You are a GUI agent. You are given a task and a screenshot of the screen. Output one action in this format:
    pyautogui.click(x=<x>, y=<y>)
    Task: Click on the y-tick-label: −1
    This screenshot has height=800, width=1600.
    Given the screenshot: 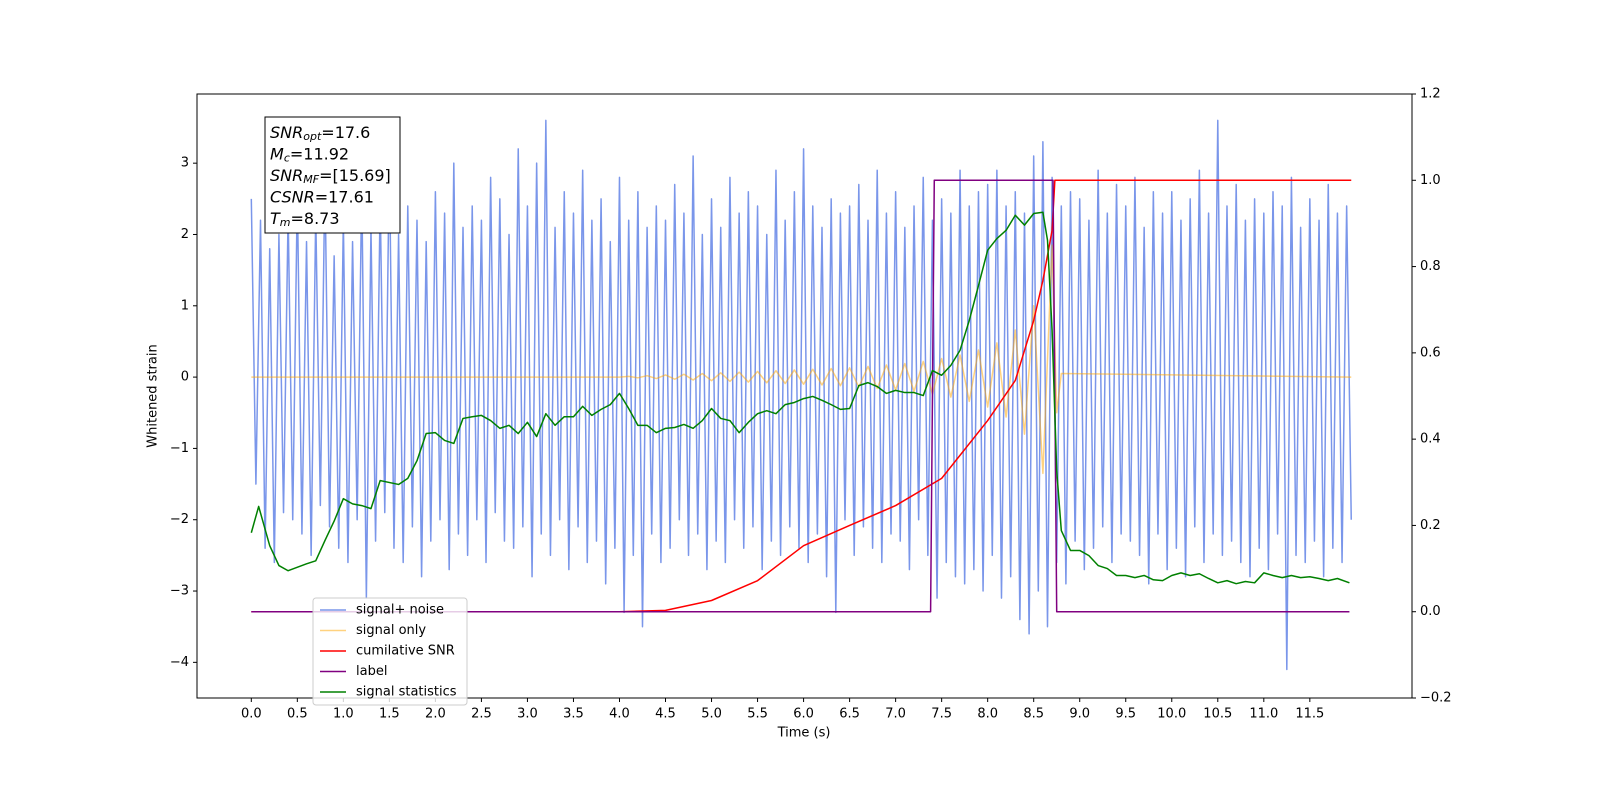 What is the action you would take?
    pyautogui.click(x=179, y=448)
    